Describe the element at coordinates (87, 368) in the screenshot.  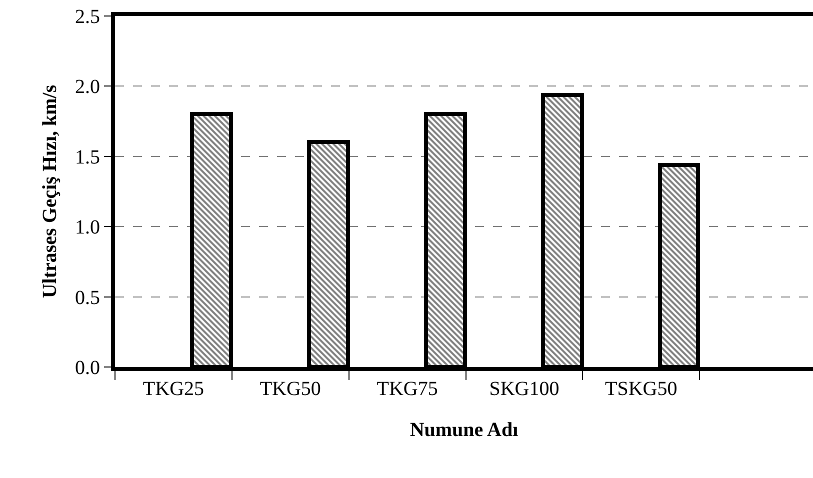
I see `y-tick-label: 0.0` at that location.